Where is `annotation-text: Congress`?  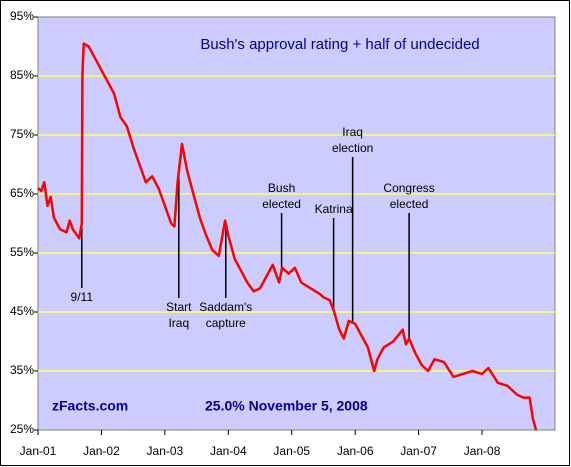 annotation-text: Congress is located at coordinates (408, 188).